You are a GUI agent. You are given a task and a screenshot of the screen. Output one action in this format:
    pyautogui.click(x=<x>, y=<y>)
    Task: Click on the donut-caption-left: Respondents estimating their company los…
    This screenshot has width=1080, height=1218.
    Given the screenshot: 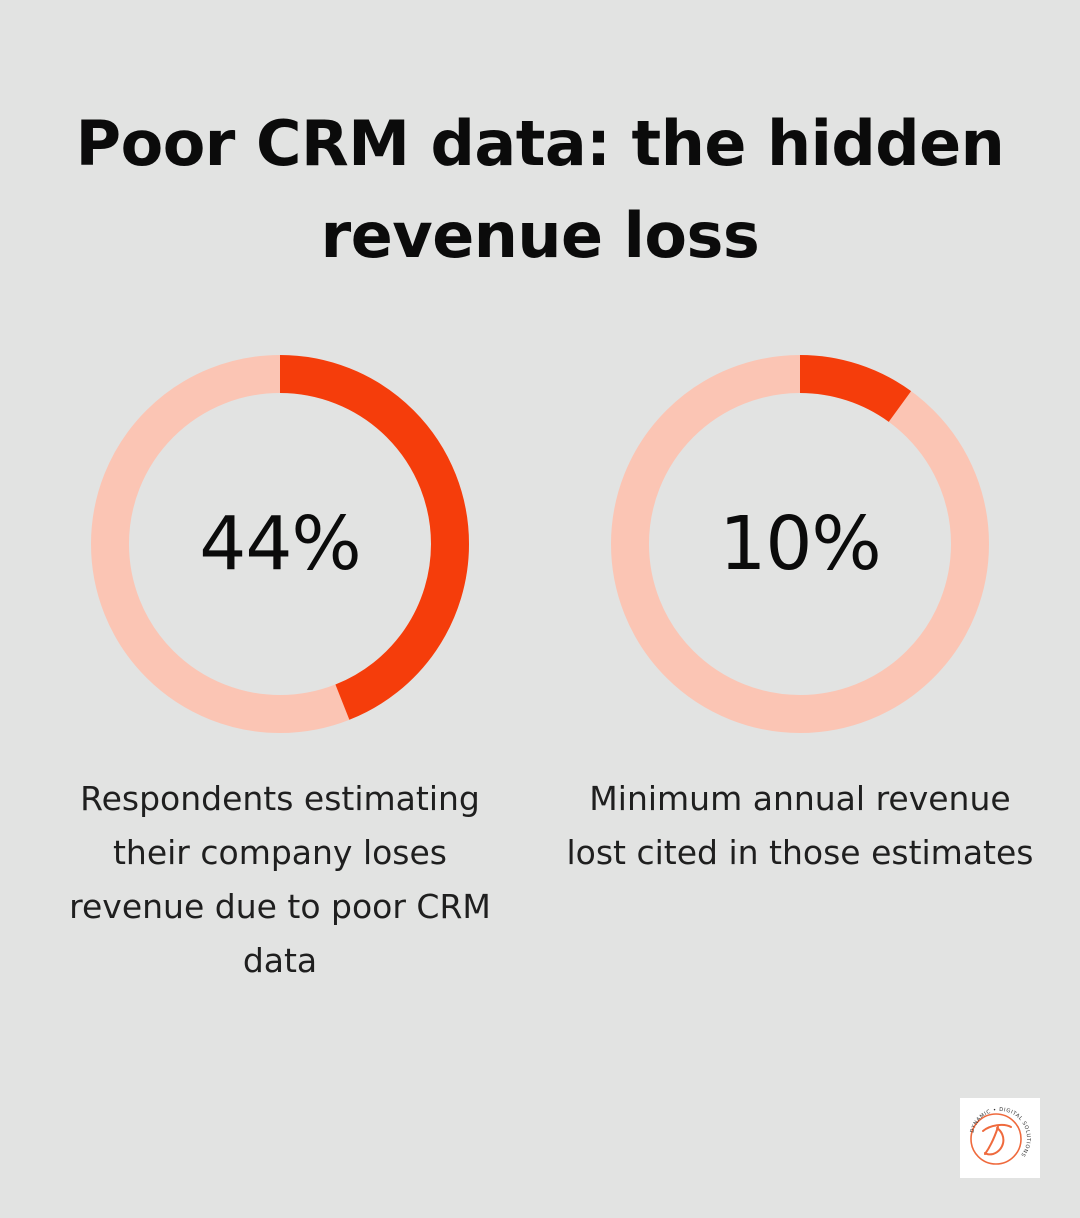 What is the action you would take?
    pyautogui.click(x=280, y=879)
    